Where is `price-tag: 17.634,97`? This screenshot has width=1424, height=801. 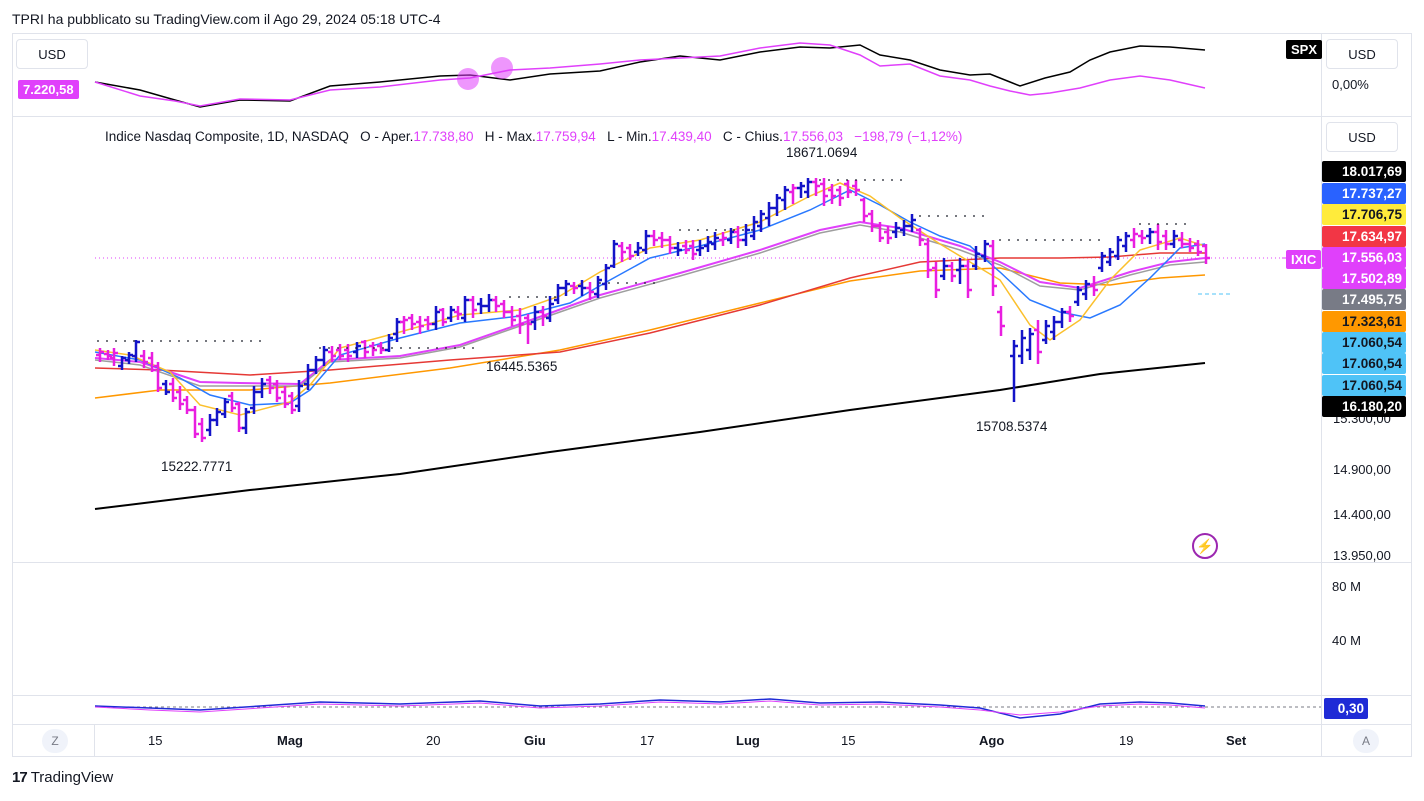 price-tag: 17.634,97 is located at coordinates (1364, 236).